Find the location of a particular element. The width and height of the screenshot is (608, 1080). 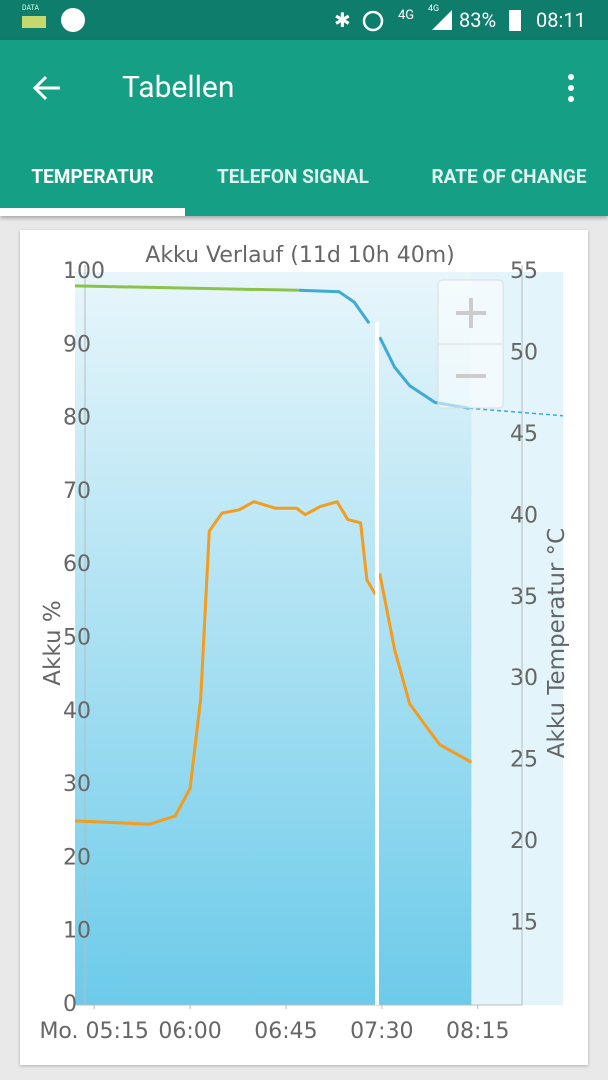

status-icons is located at coordinates (271, 20).